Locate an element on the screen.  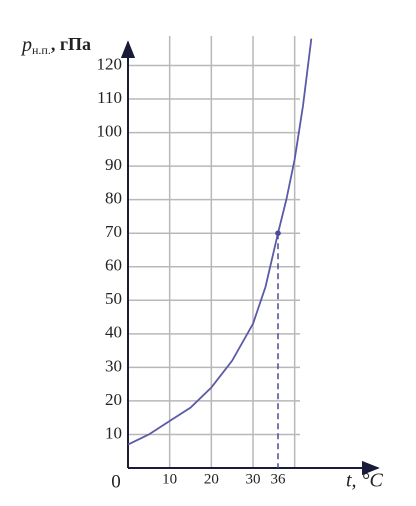
y-tick-label: 10 is located at coordinates (113, 432).